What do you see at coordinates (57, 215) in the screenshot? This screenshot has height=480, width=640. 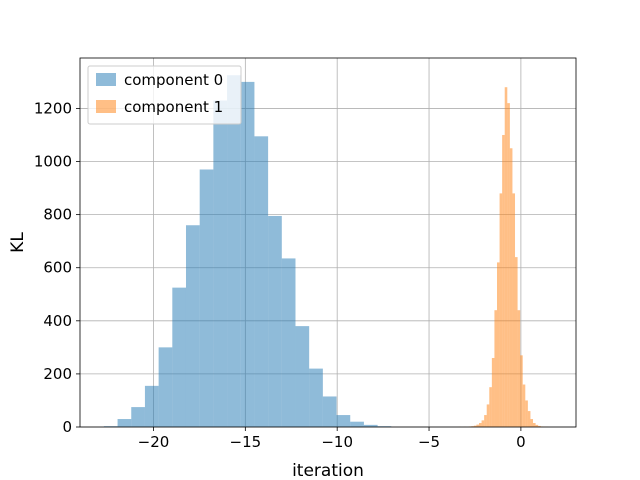 I see `y-tick-label: 800` at bounding box center [57, 215].